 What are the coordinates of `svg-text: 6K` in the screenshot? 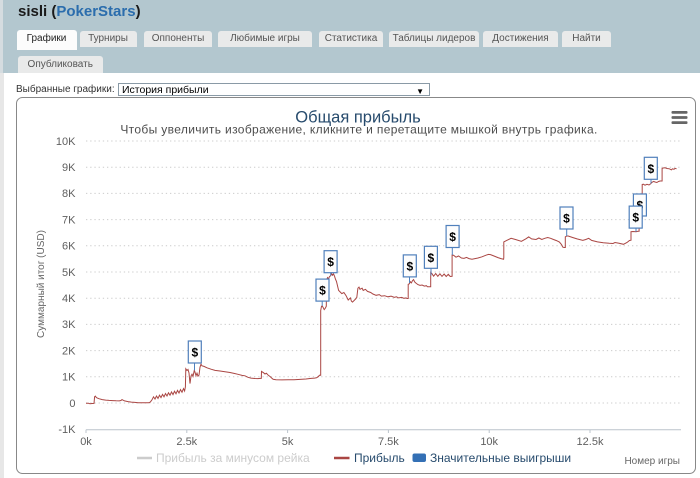 It's located at (69, 247).